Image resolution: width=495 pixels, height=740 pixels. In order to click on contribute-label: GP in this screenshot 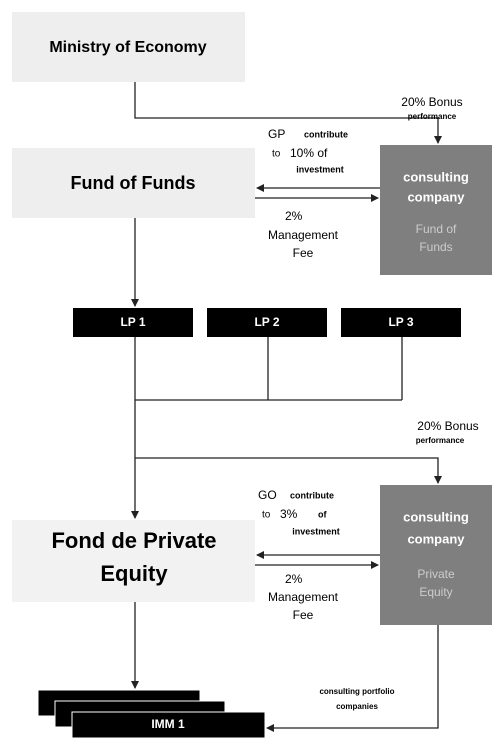, I will do `click(276, 134)`.